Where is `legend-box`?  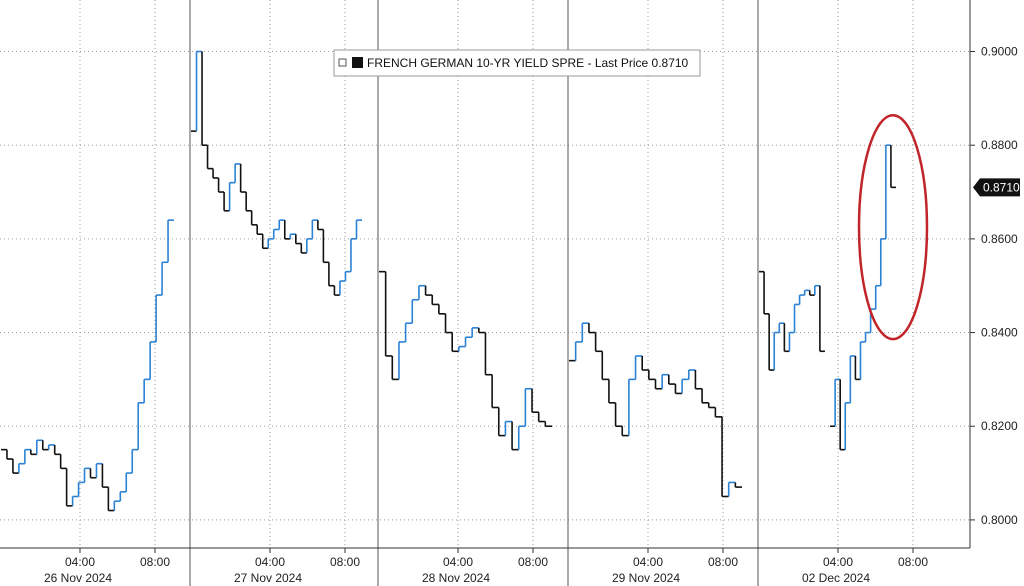
legend-box is located at coordinates (517, 63).